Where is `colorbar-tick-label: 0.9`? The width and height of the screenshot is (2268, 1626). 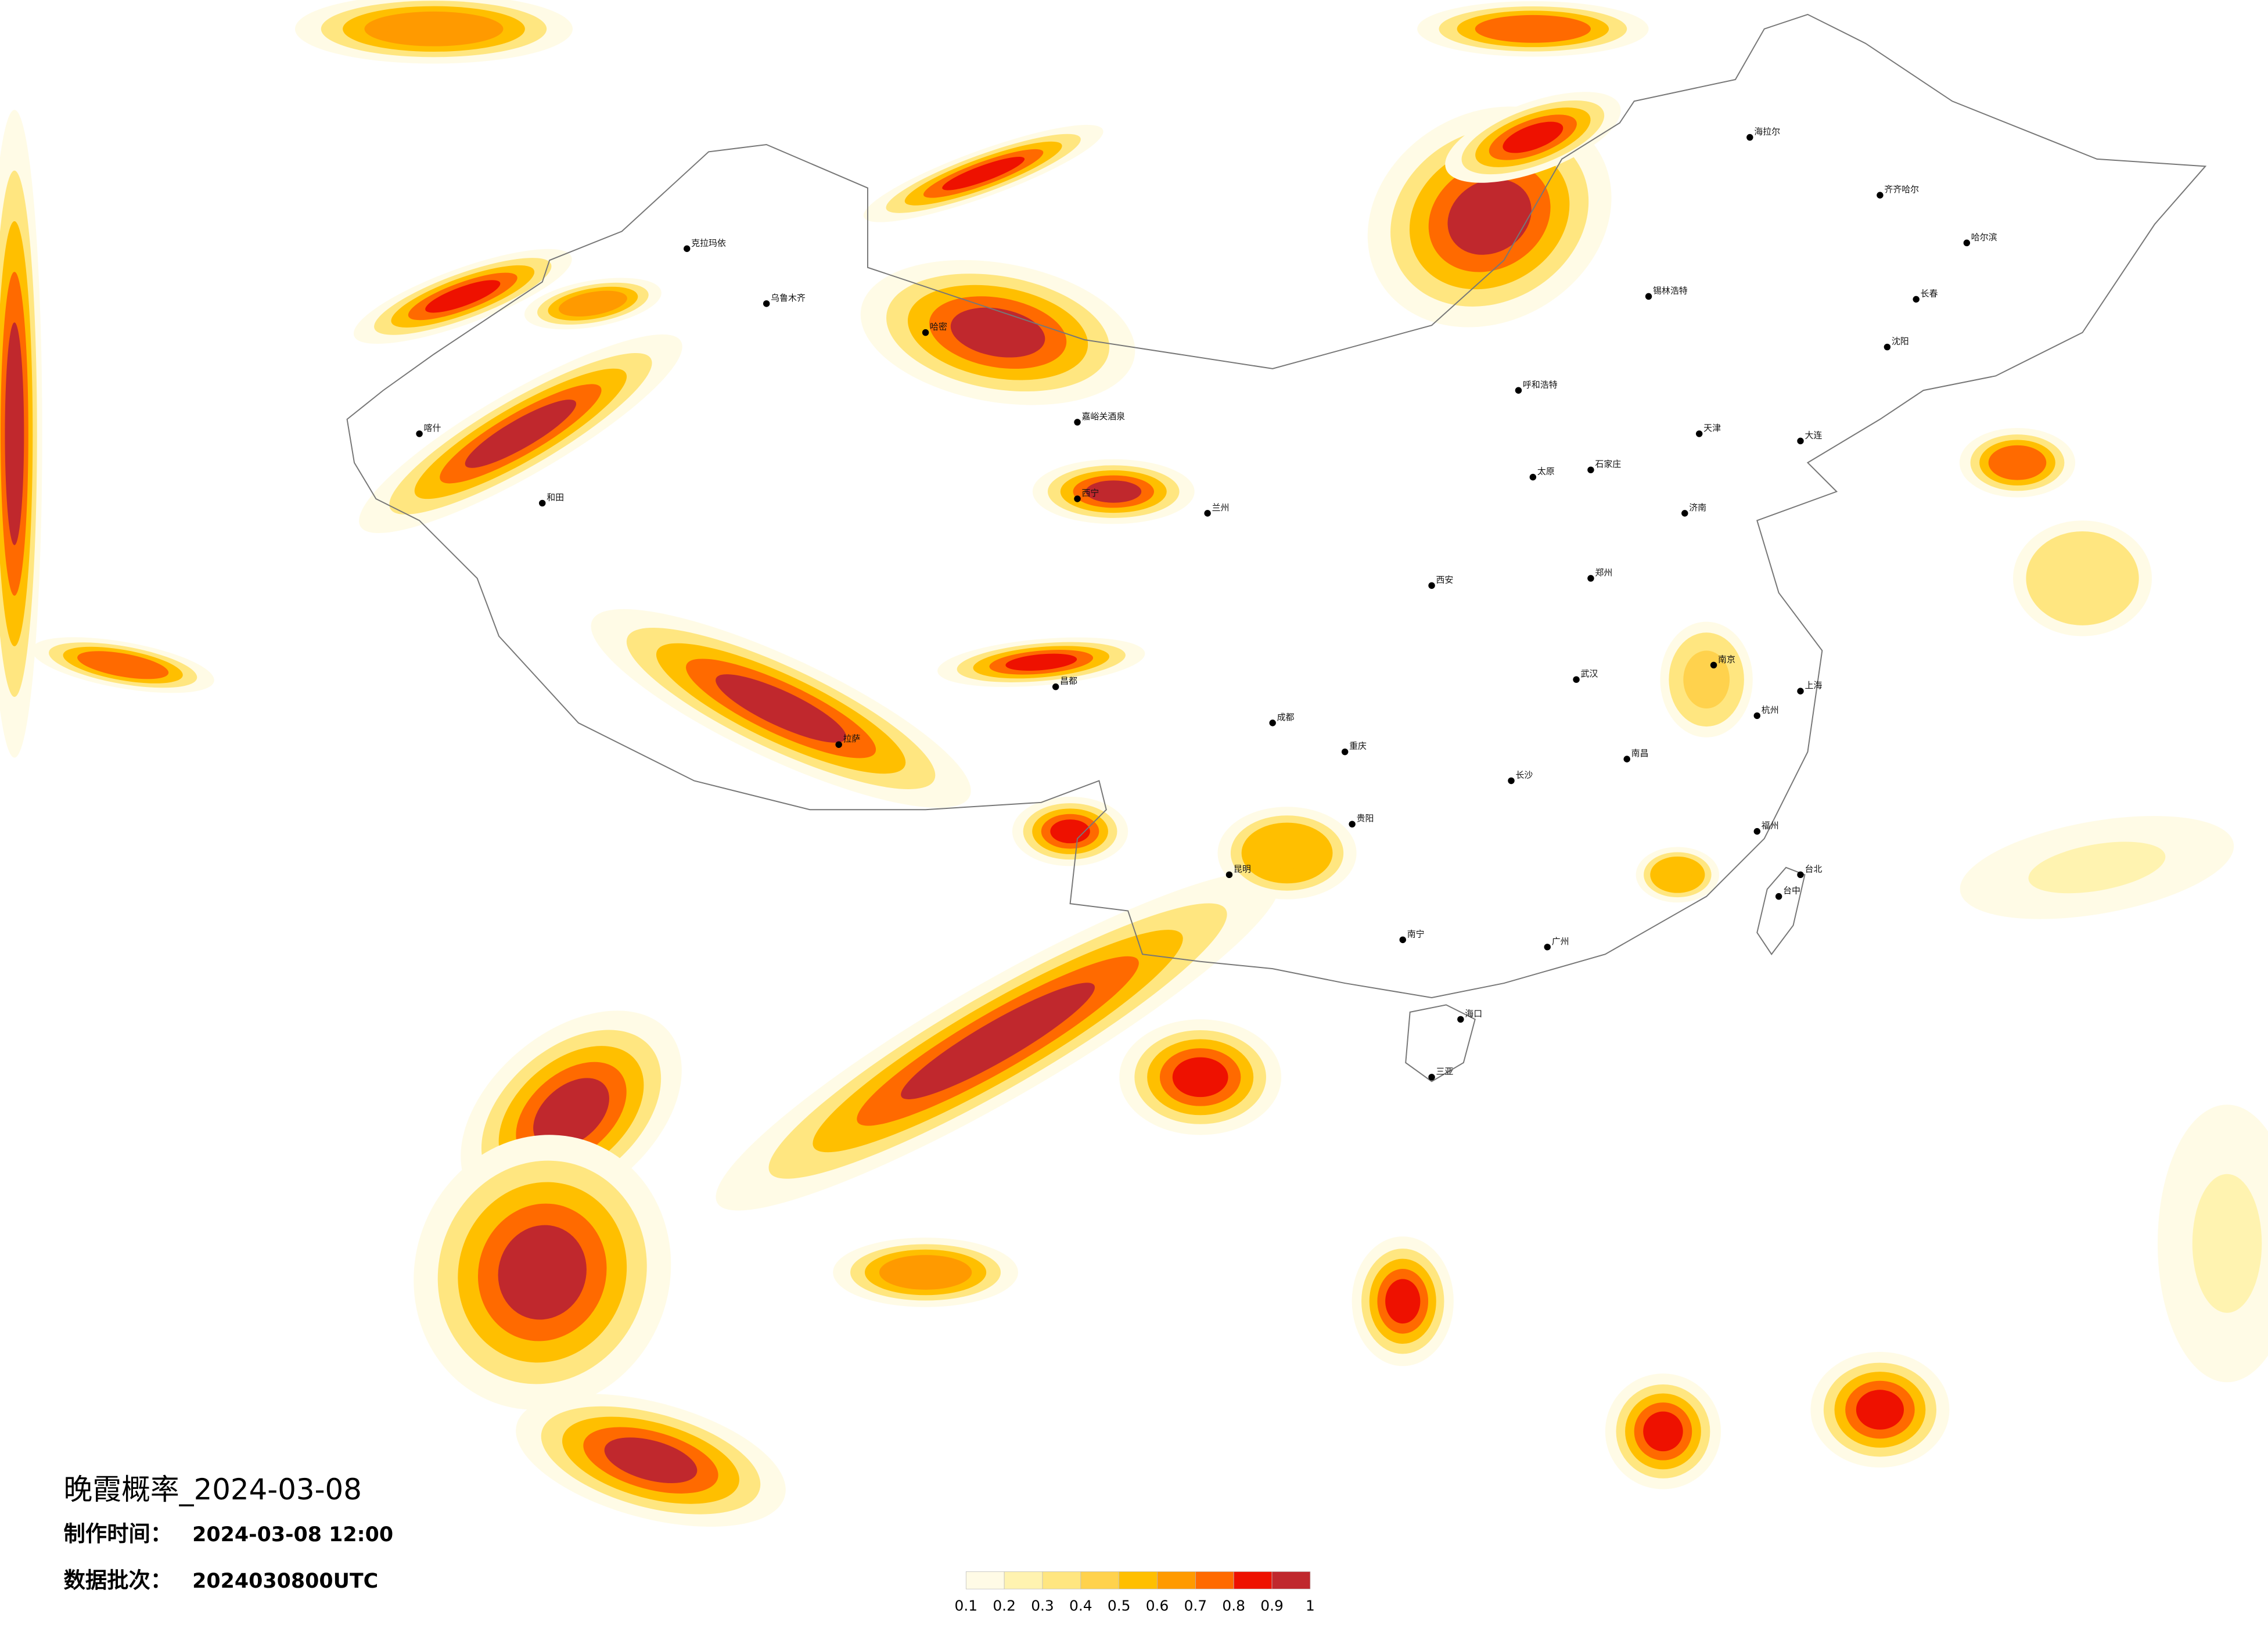 colorbar-tick-label: 0.9 is located at coordinates (1272, 1606).